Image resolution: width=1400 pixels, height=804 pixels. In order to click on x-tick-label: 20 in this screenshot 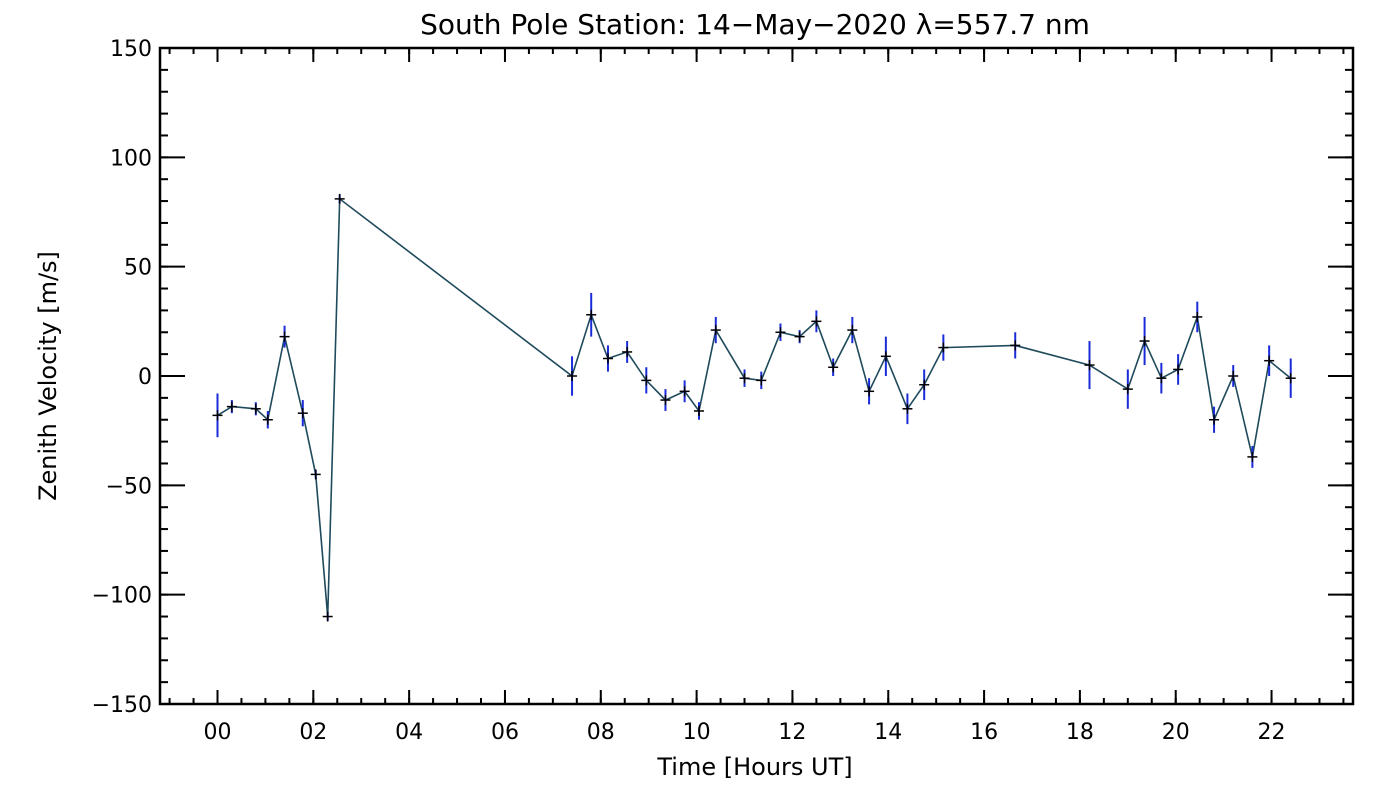, I will do `click(1176, 732)`.